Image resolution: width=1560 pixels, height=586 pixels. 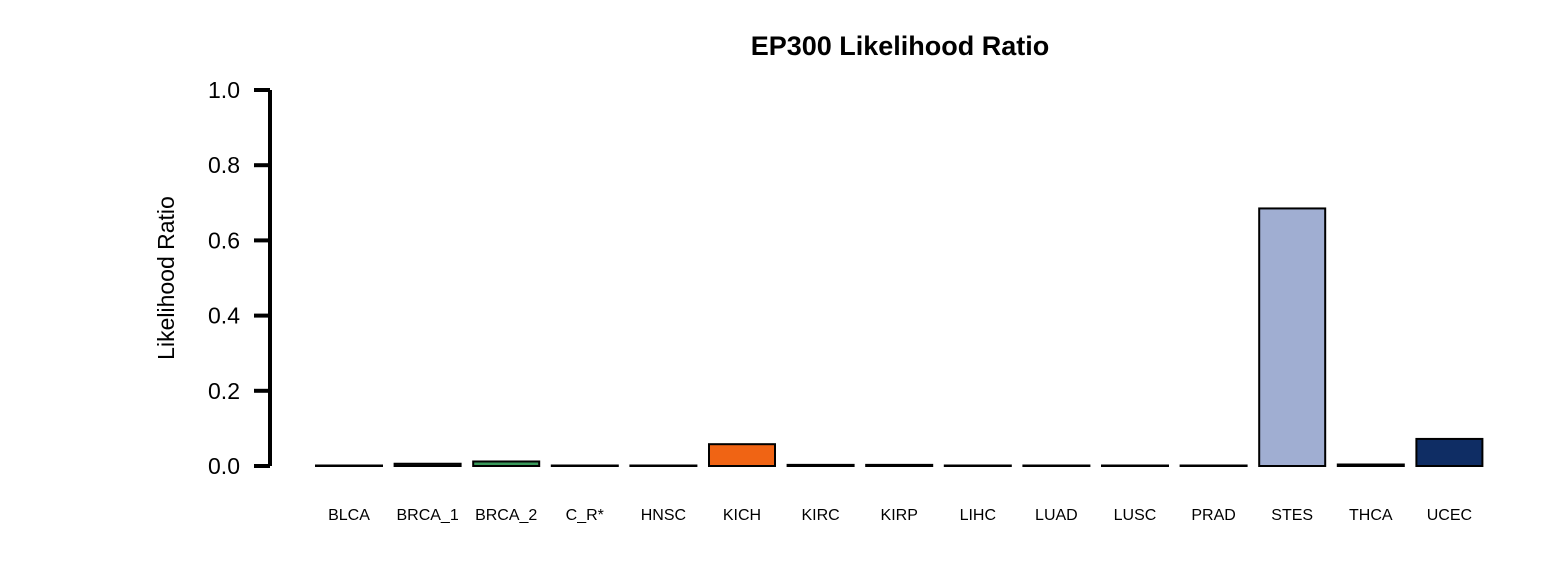 What do you see at coordinates (1370, 465) in the screenshot?
I see `bar-thca` at bounding box center [1370, 465].